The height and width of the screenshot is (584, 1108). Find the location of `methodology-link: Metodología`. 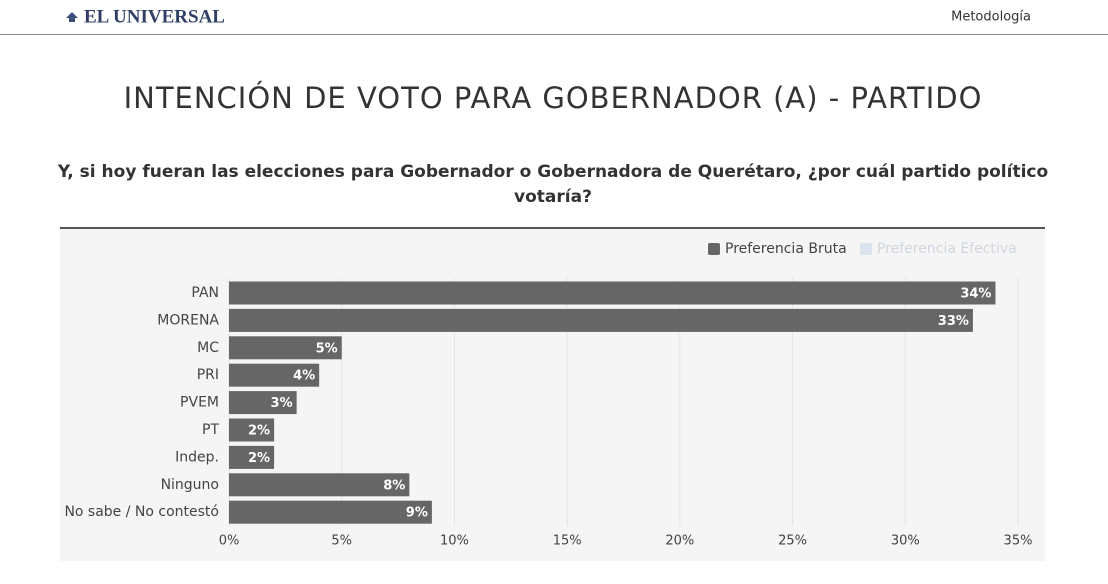

methodology-link: Metodología is located at coordinates (991, 17).